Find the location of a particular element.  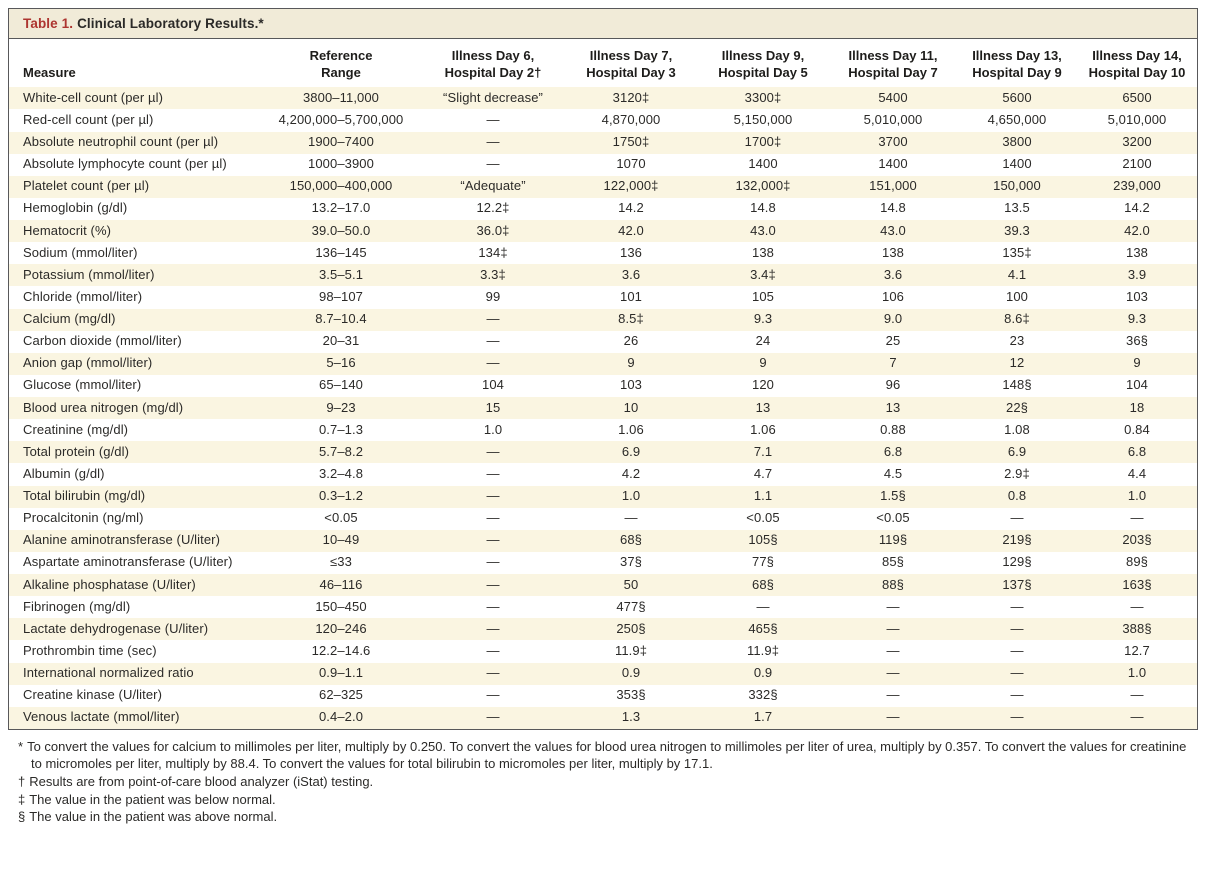

value-cell: 7.1 is located at coordinates (763, 451).